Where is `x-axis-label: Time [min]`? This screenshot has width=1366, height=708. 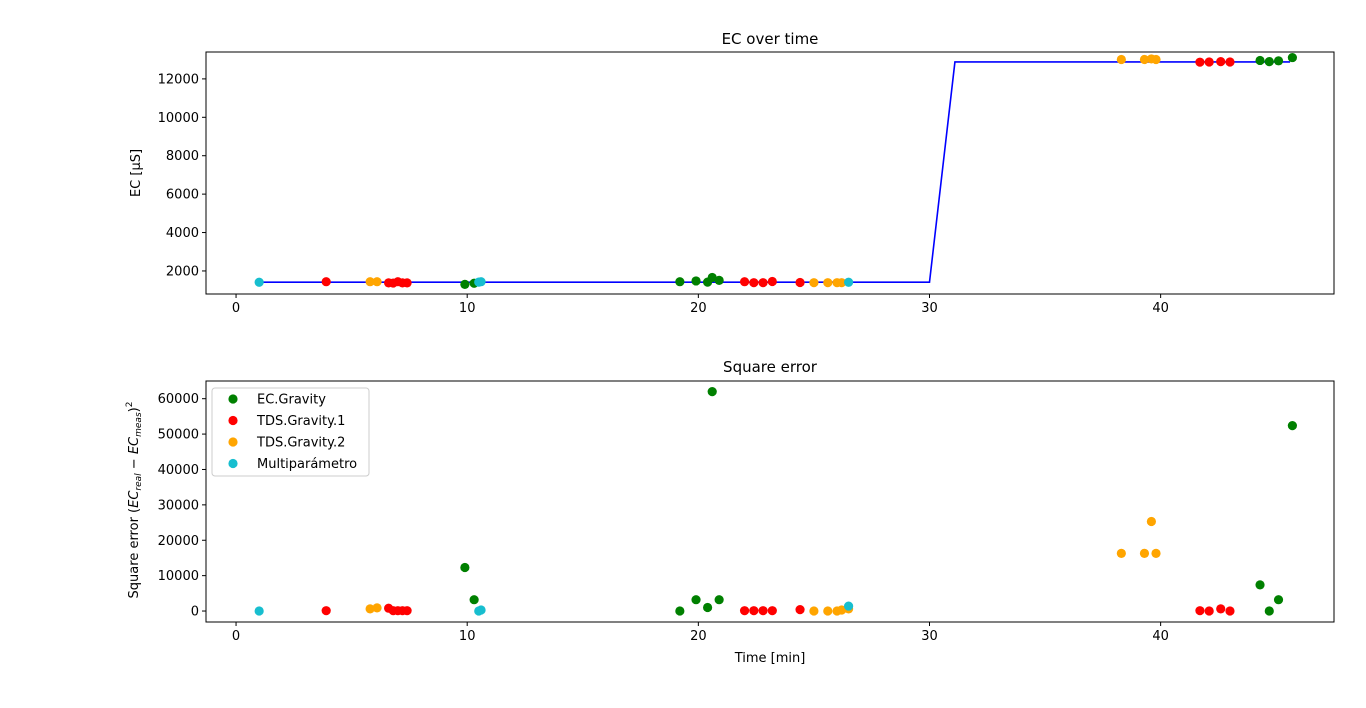
x-axis-label: Time [min] is located at coordinates (770, 658).